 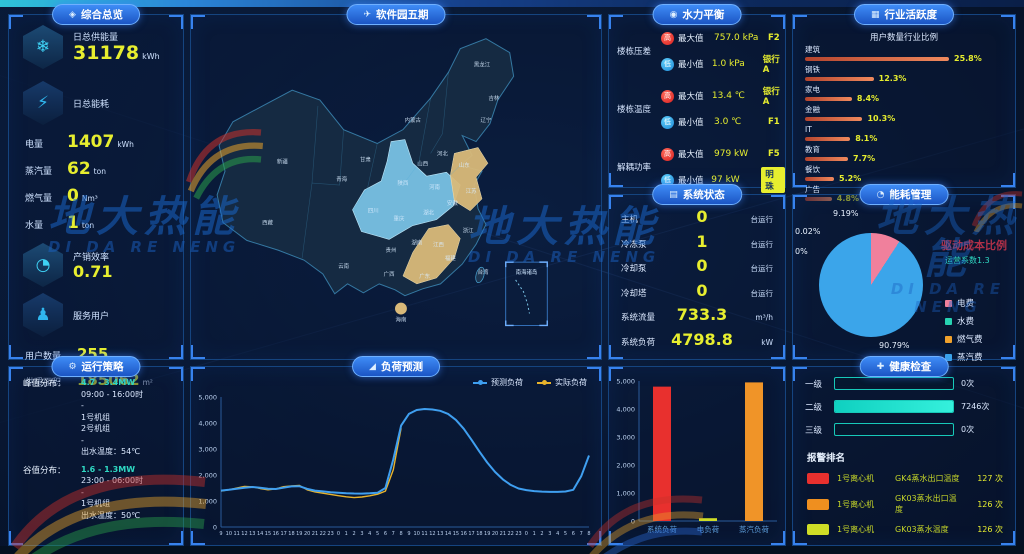 I want to click on panel-system-header: ▤ 系统状态, so click(x=697, y=194).